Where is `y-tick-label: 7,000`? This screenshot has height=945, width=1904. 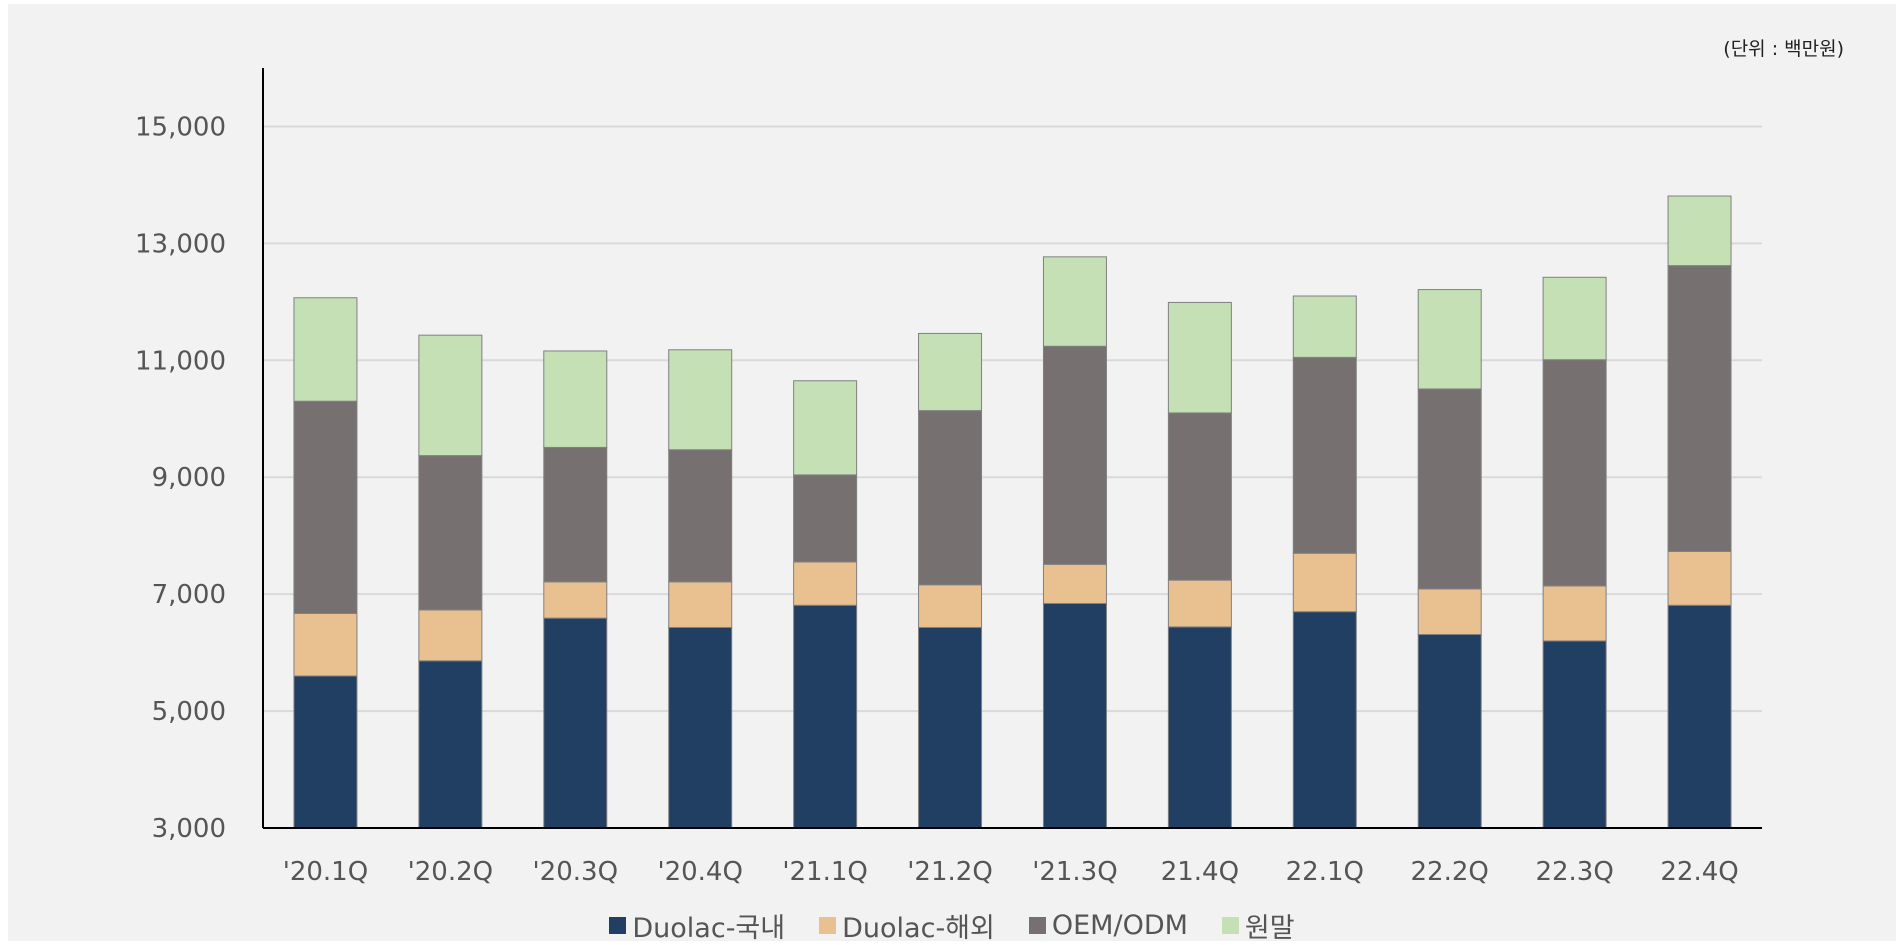 y-tick-label: 7,000 is located at coordinates (189, 595).